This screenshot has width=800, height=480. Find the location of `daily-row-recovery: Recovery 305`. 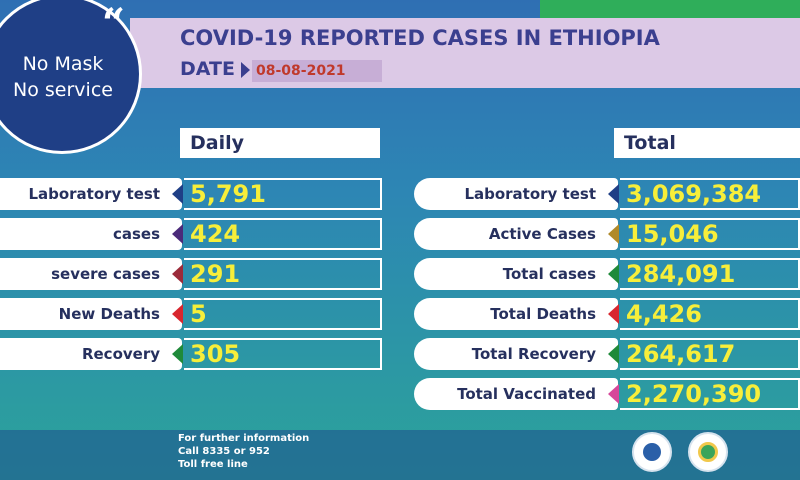

daily-row-recovery: Recovery 305 is located at coordinates (192, 354).